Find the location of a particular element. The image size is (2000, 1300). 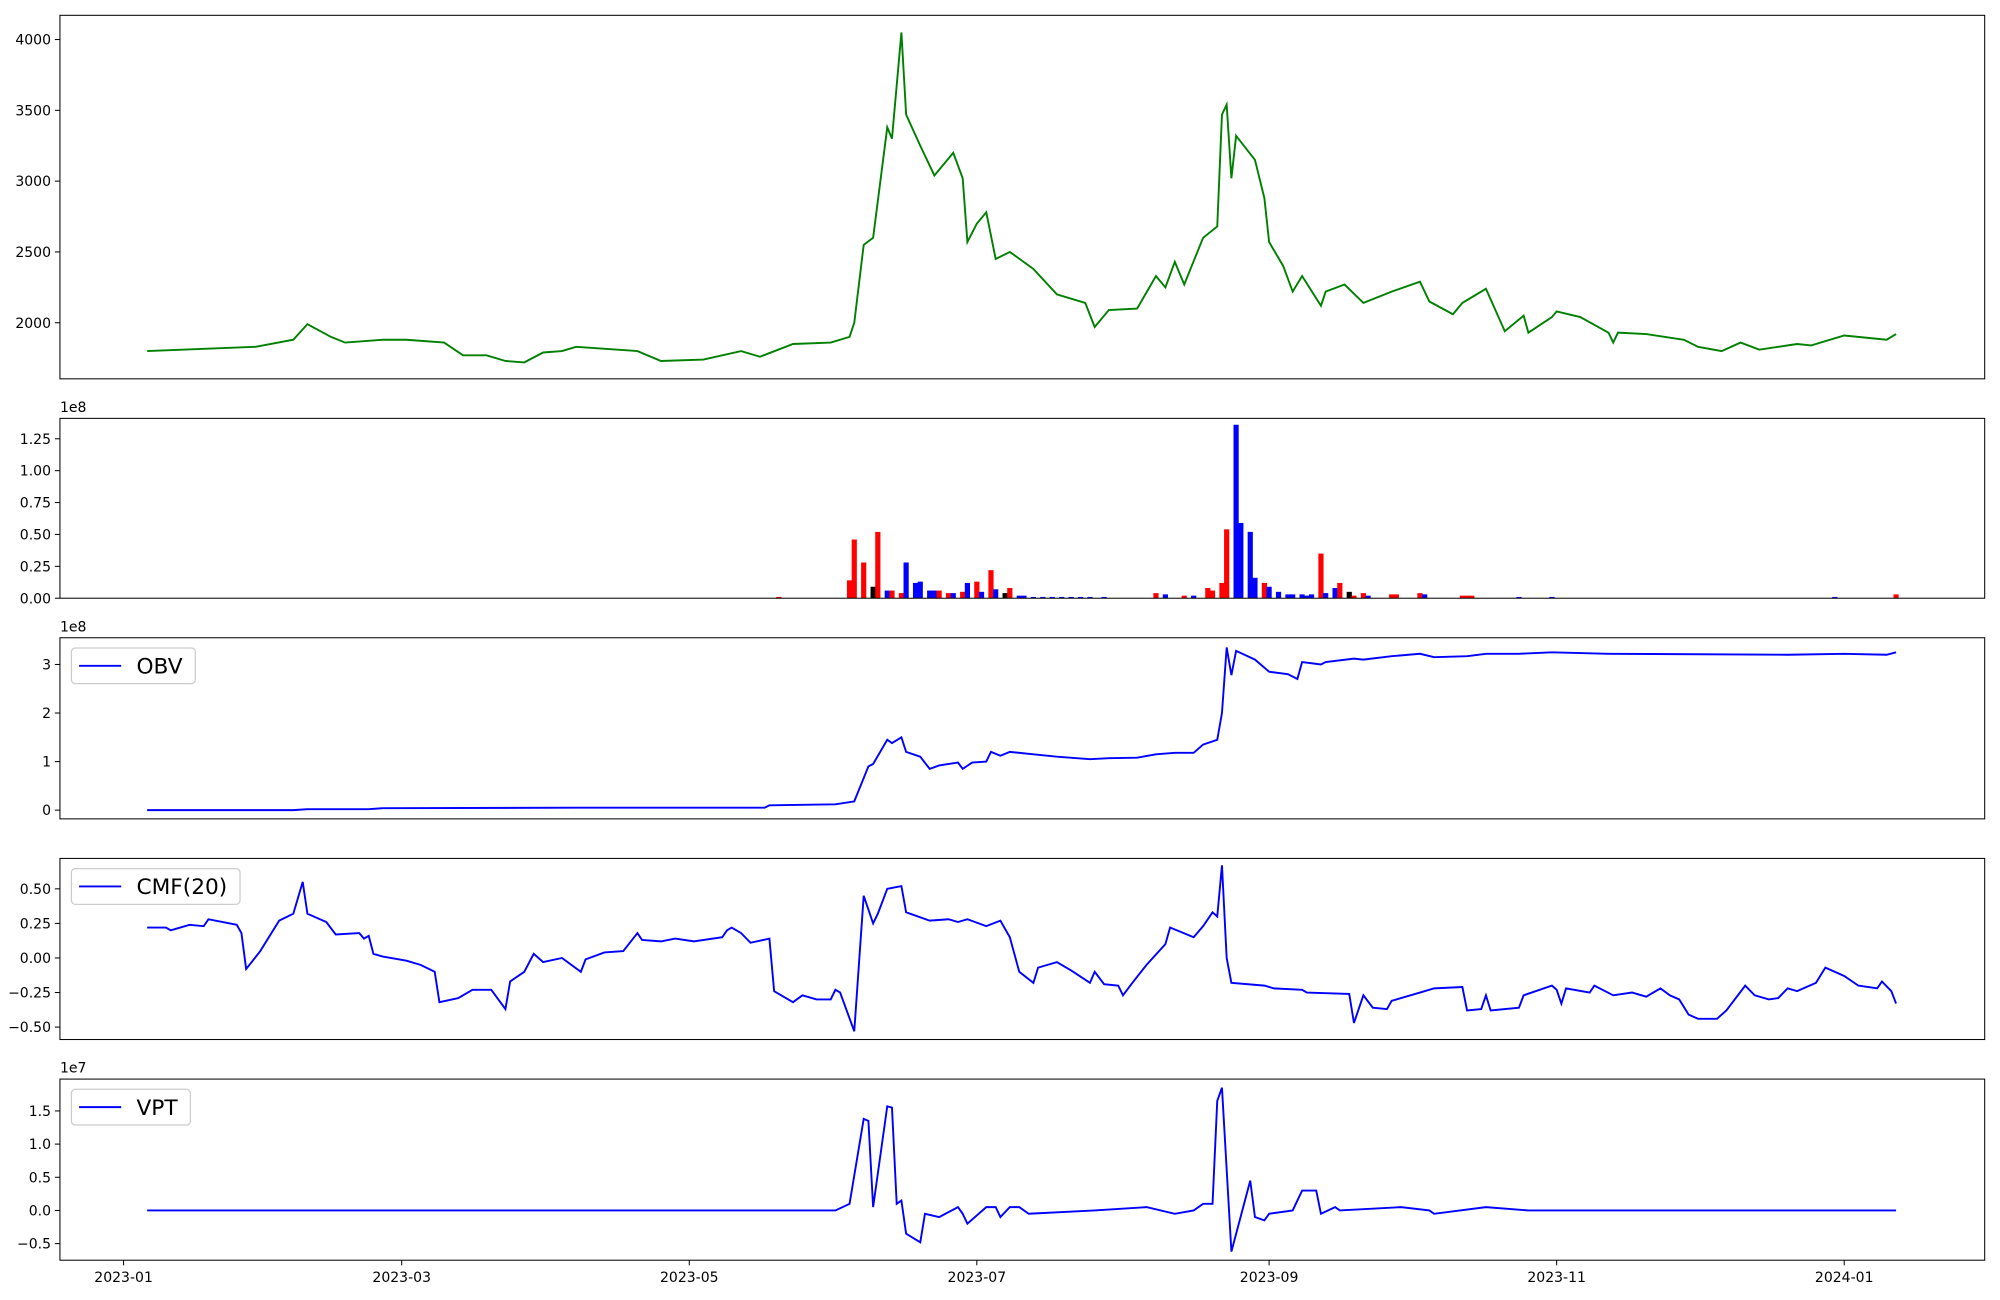

x-tick-label: 2023-09 is located at coordinates (1269, 1278).